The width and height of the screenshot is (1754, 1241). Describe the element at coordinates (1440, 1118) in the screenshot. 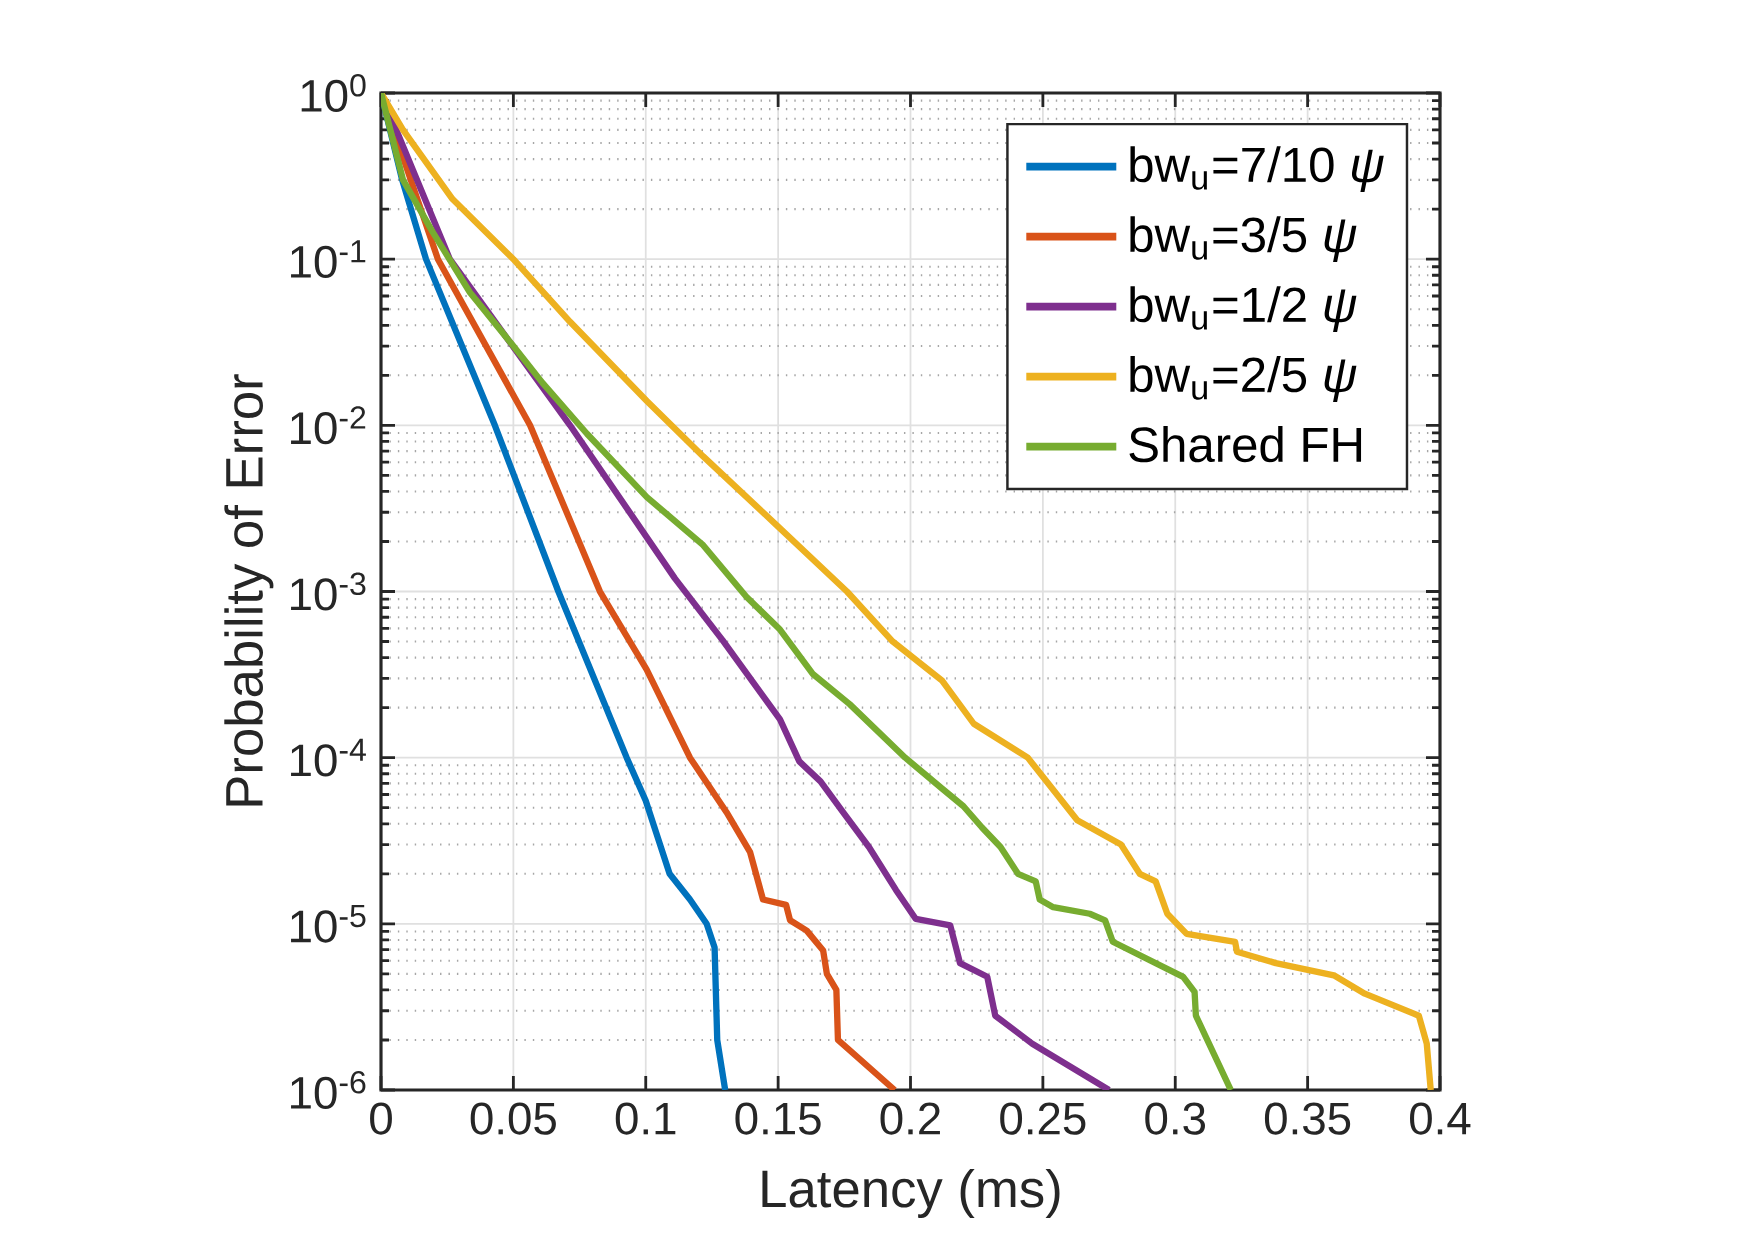

I see `x-tick-label: 0.4` at that location.